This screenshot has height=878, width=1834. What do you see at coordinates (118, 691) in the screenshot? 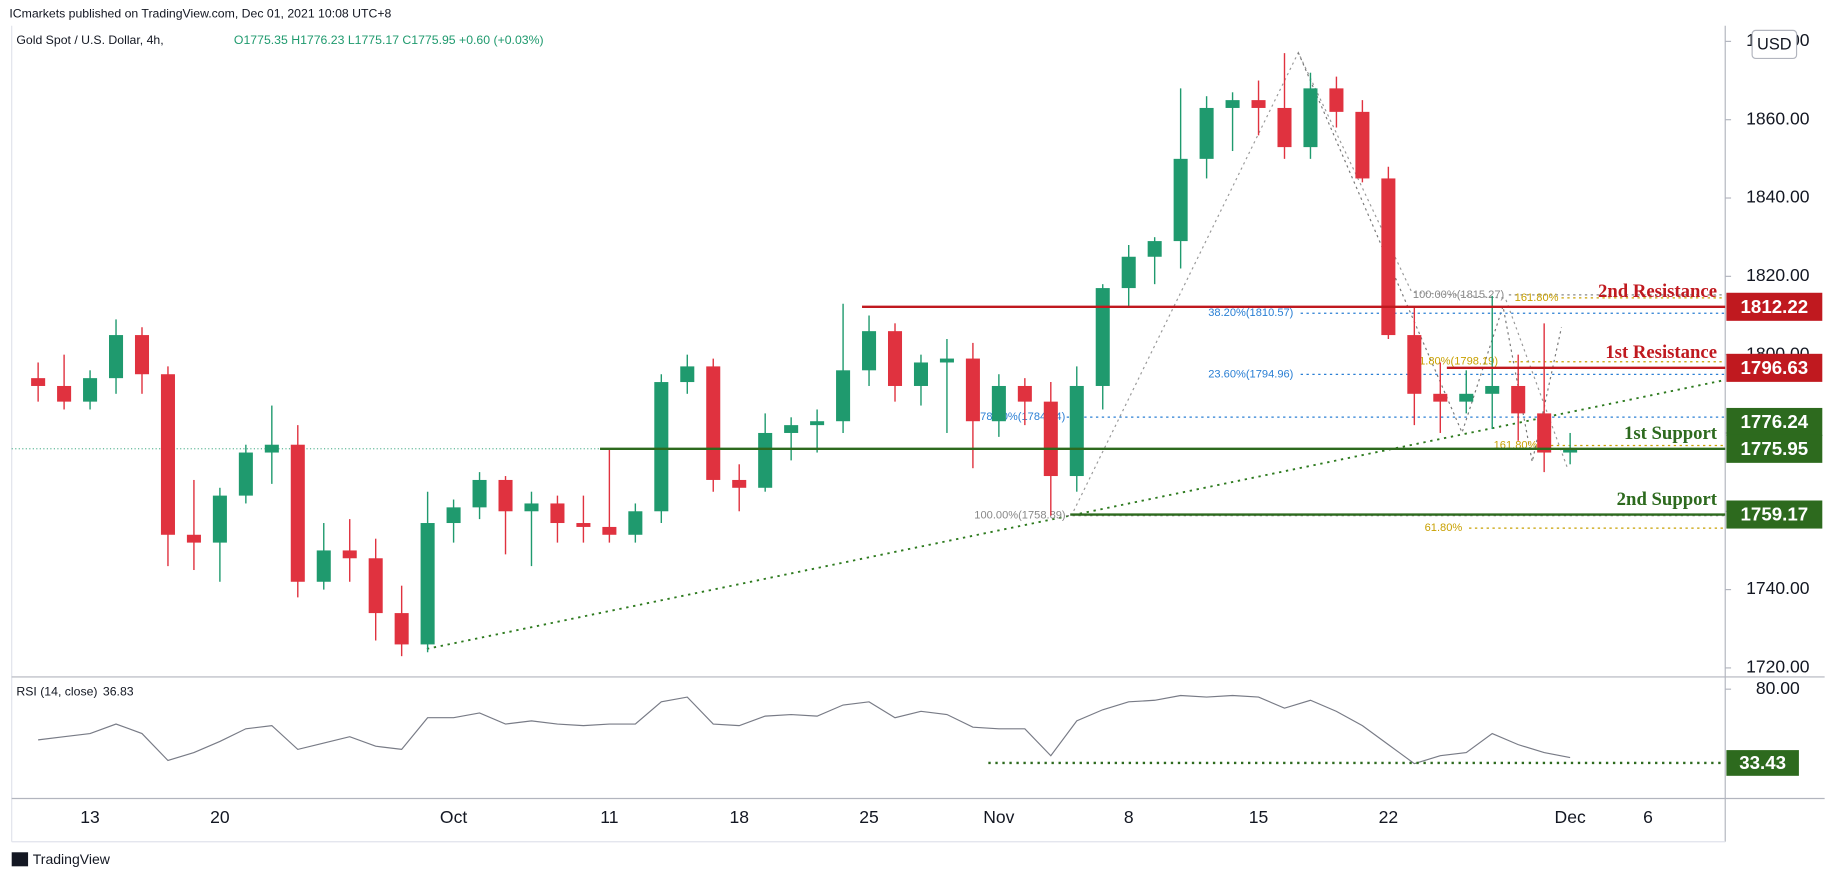
I see `rsi-value: 36.83` at bounding box center [118, 691].